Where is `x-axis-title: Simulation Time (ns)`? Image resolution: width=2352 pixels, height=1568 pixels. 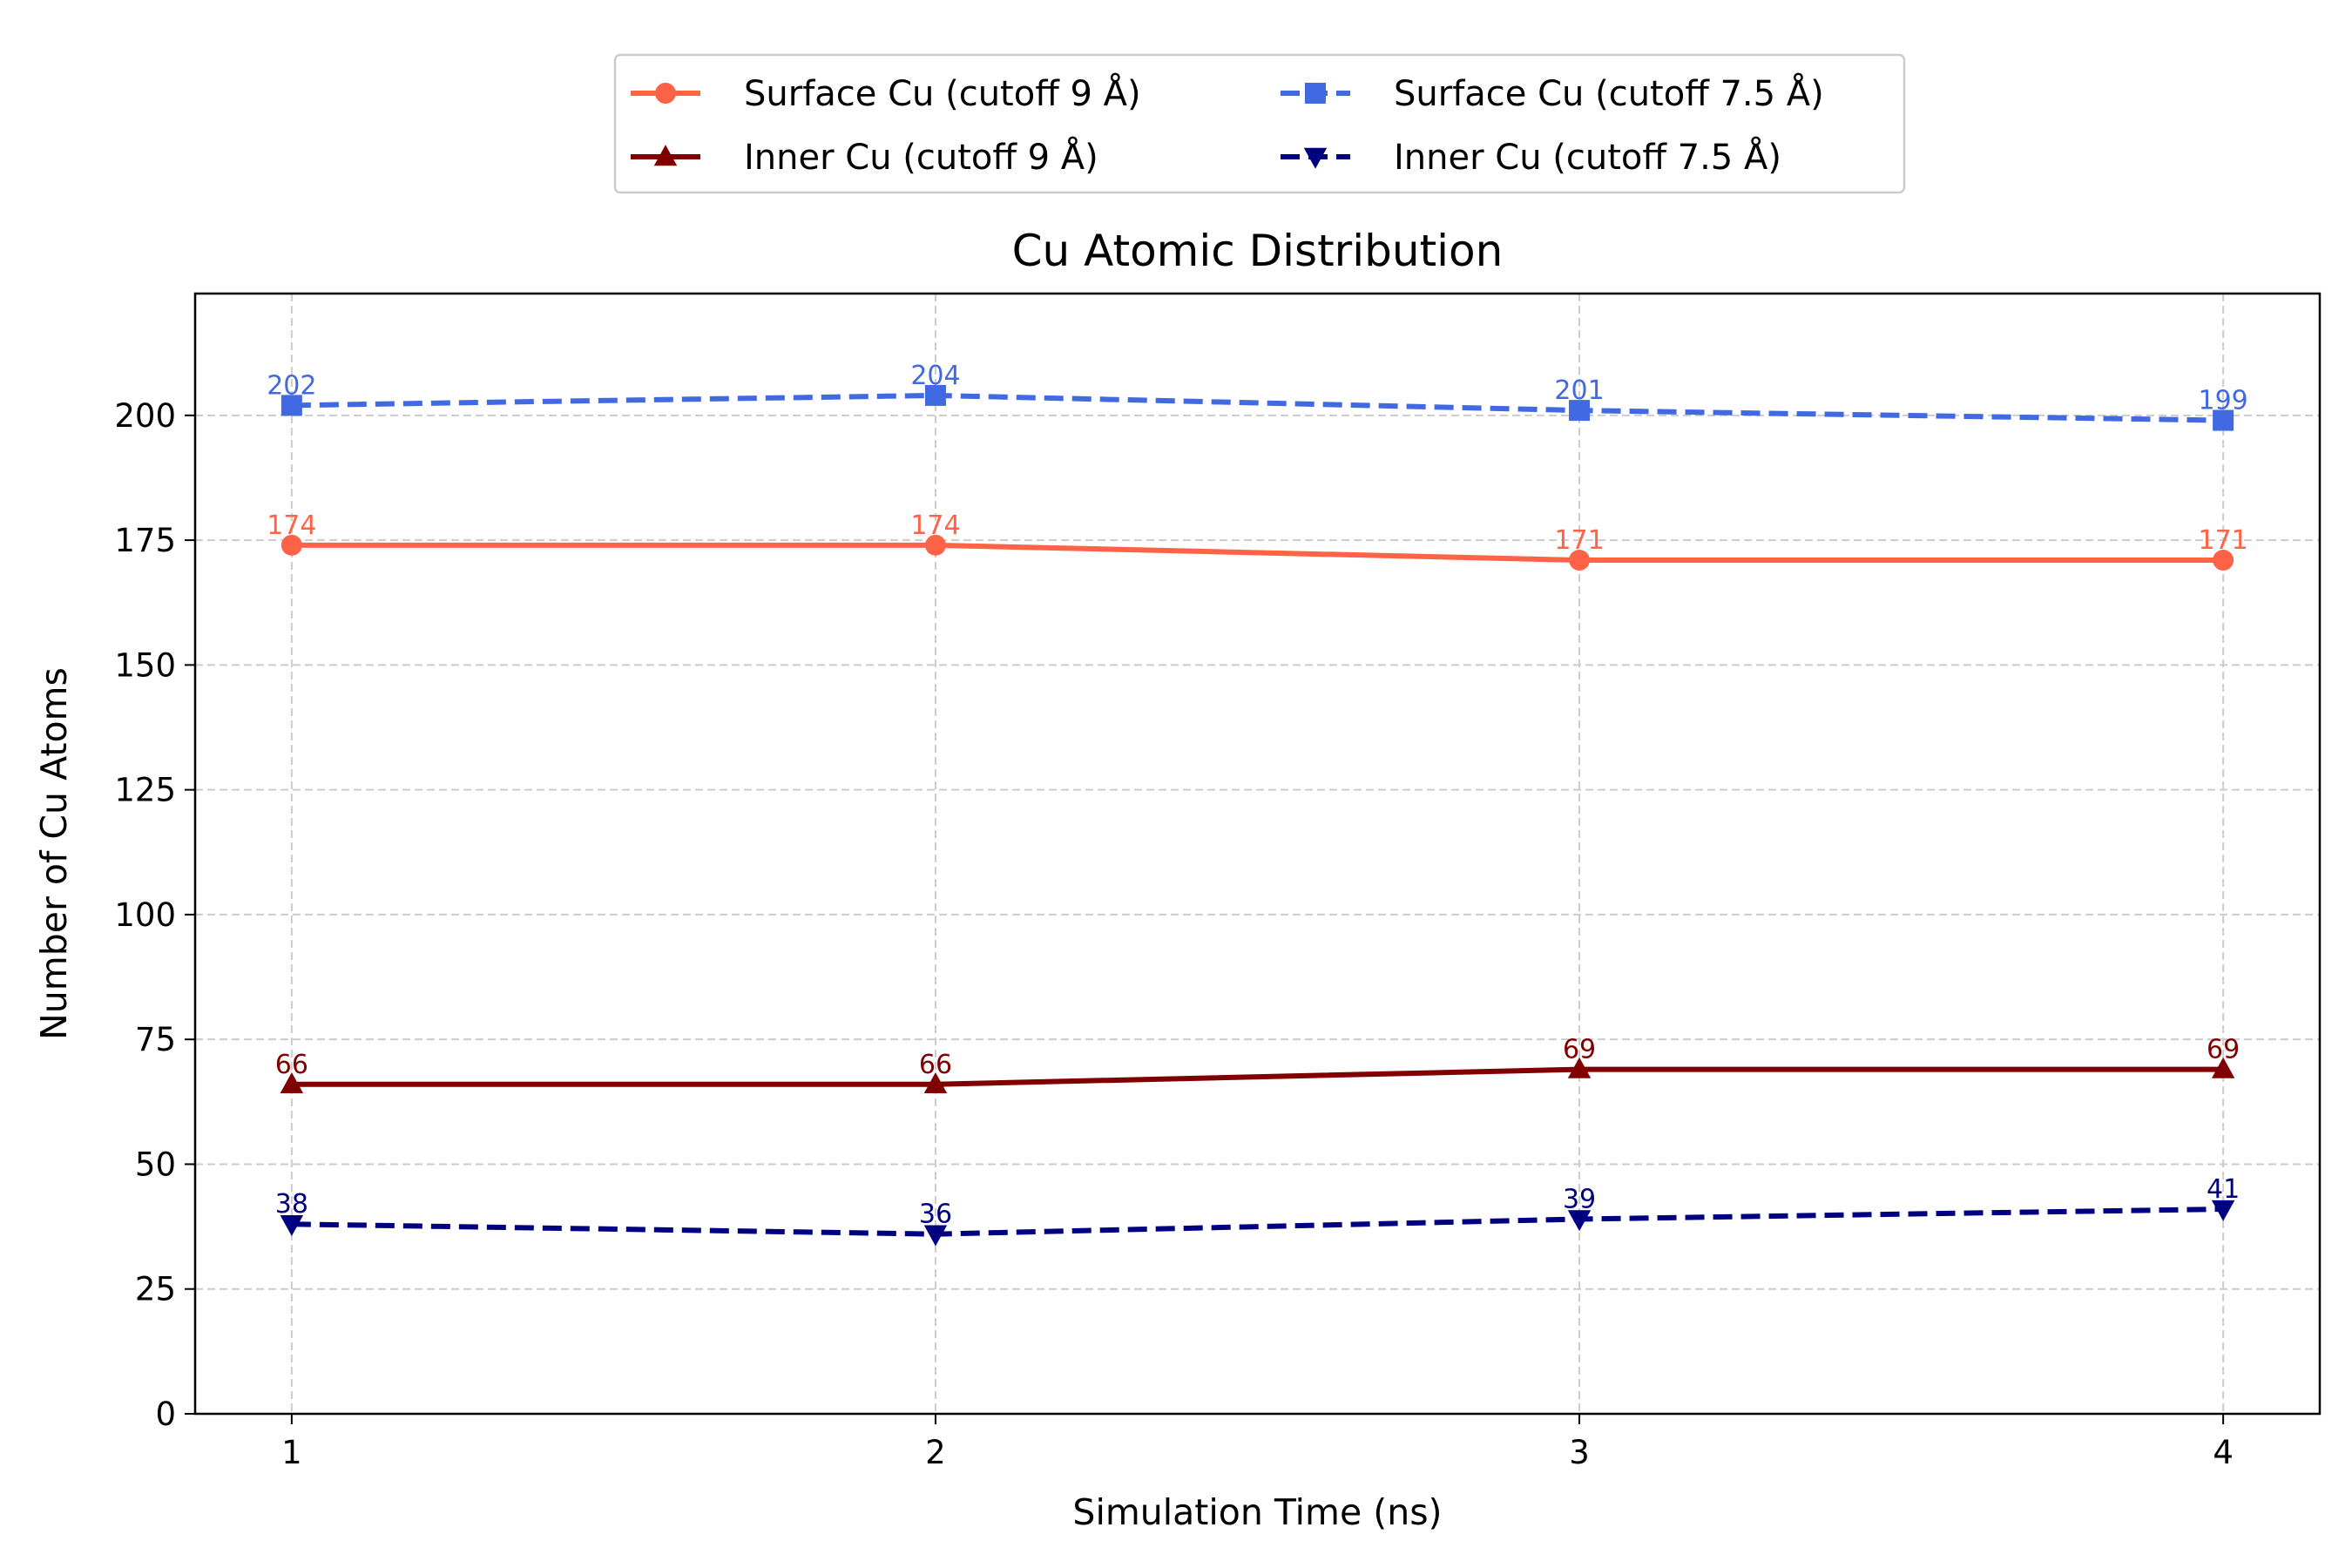 x-axis-title: Simulation Time (ns) is located at coordinates (1257, 1512).